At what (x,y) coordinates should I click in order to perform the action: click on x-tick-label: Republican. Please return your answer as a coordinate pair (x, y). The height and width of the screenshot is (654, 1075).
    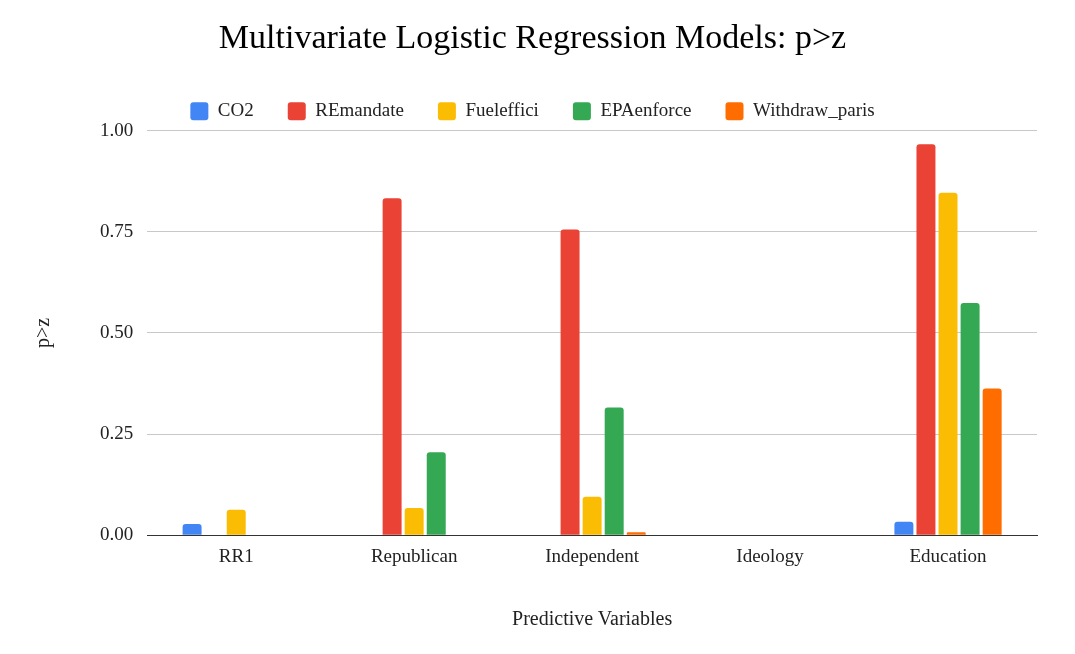
    Looking at the image, I should click on (414, 555).